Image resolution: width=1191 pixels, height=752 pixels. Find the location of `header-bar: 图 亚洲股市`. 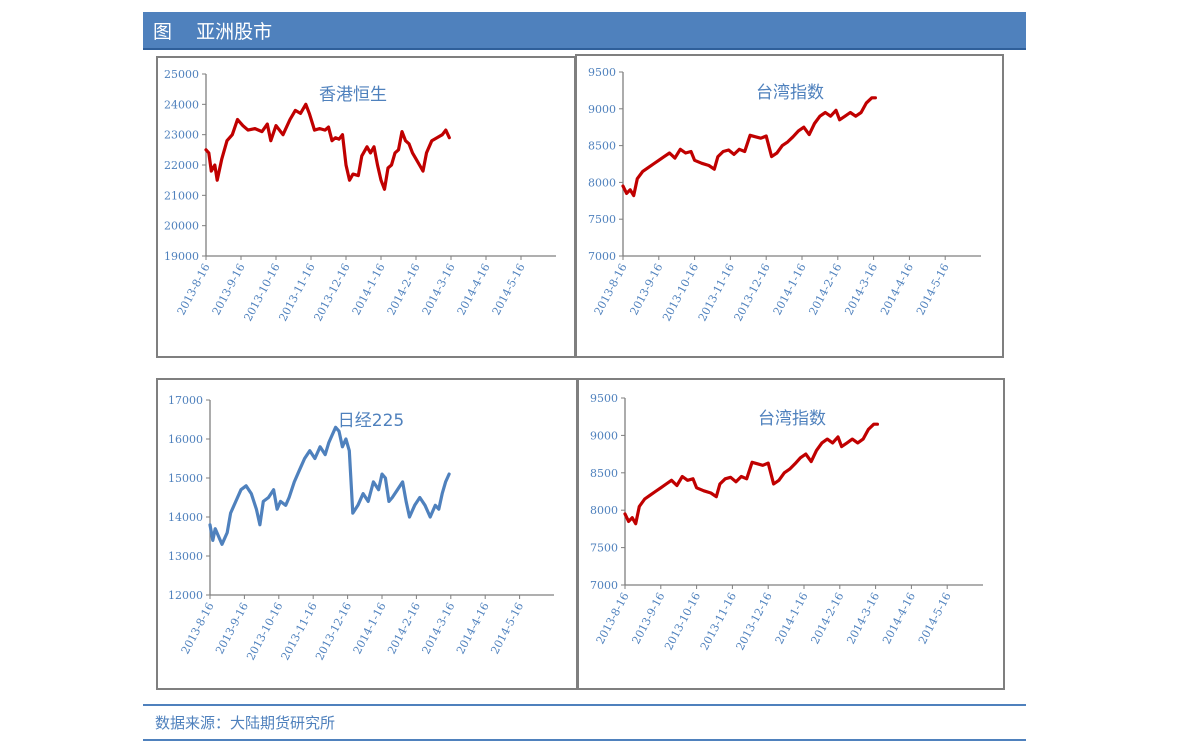

header-bar: 图 亚洲股市 is located at coordinates (584, 30).